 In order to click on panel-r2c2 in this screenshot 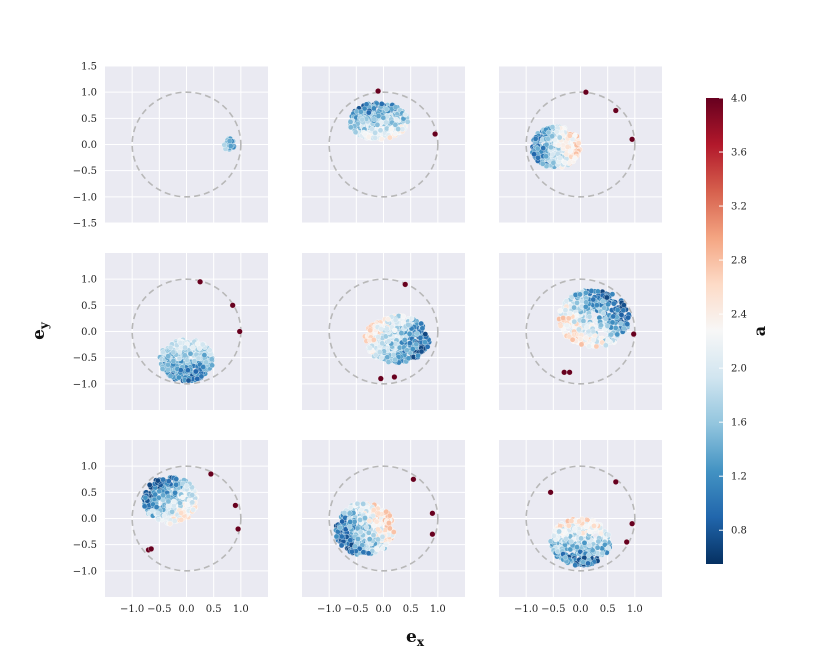, I will do `click(383, 331)`.